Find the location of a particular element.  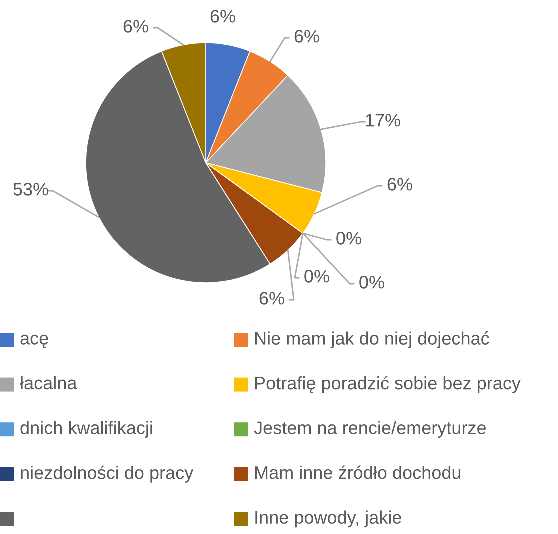

legend-label: niezdolności do pracy is located at coordinates (107, 474).